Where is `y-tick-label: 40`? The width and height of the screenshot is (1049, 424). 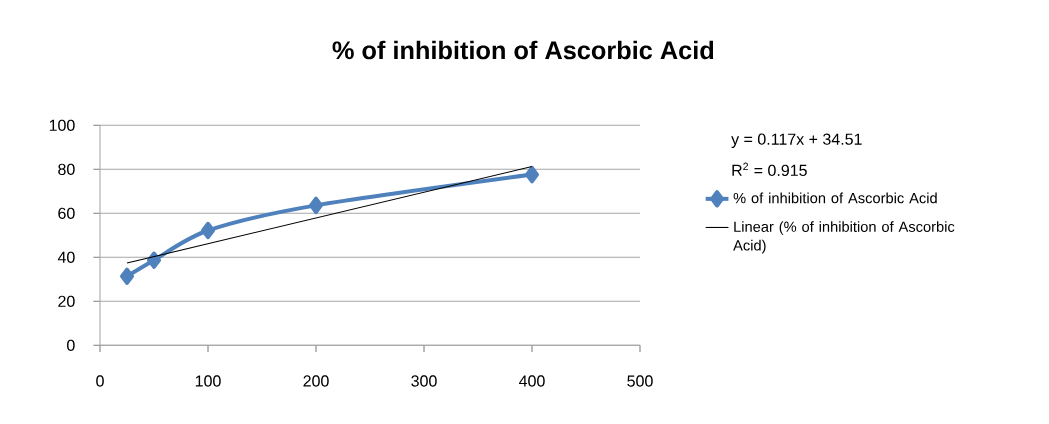
y-tick-label: 40 is located at coordinates (66, 257).